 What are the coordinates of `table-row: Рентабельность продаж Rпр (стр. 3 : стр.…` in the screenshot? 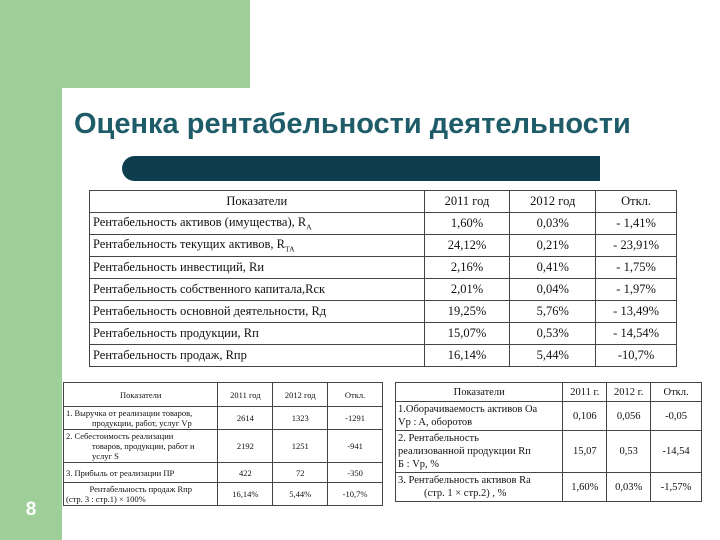 It's located at (222, 494).